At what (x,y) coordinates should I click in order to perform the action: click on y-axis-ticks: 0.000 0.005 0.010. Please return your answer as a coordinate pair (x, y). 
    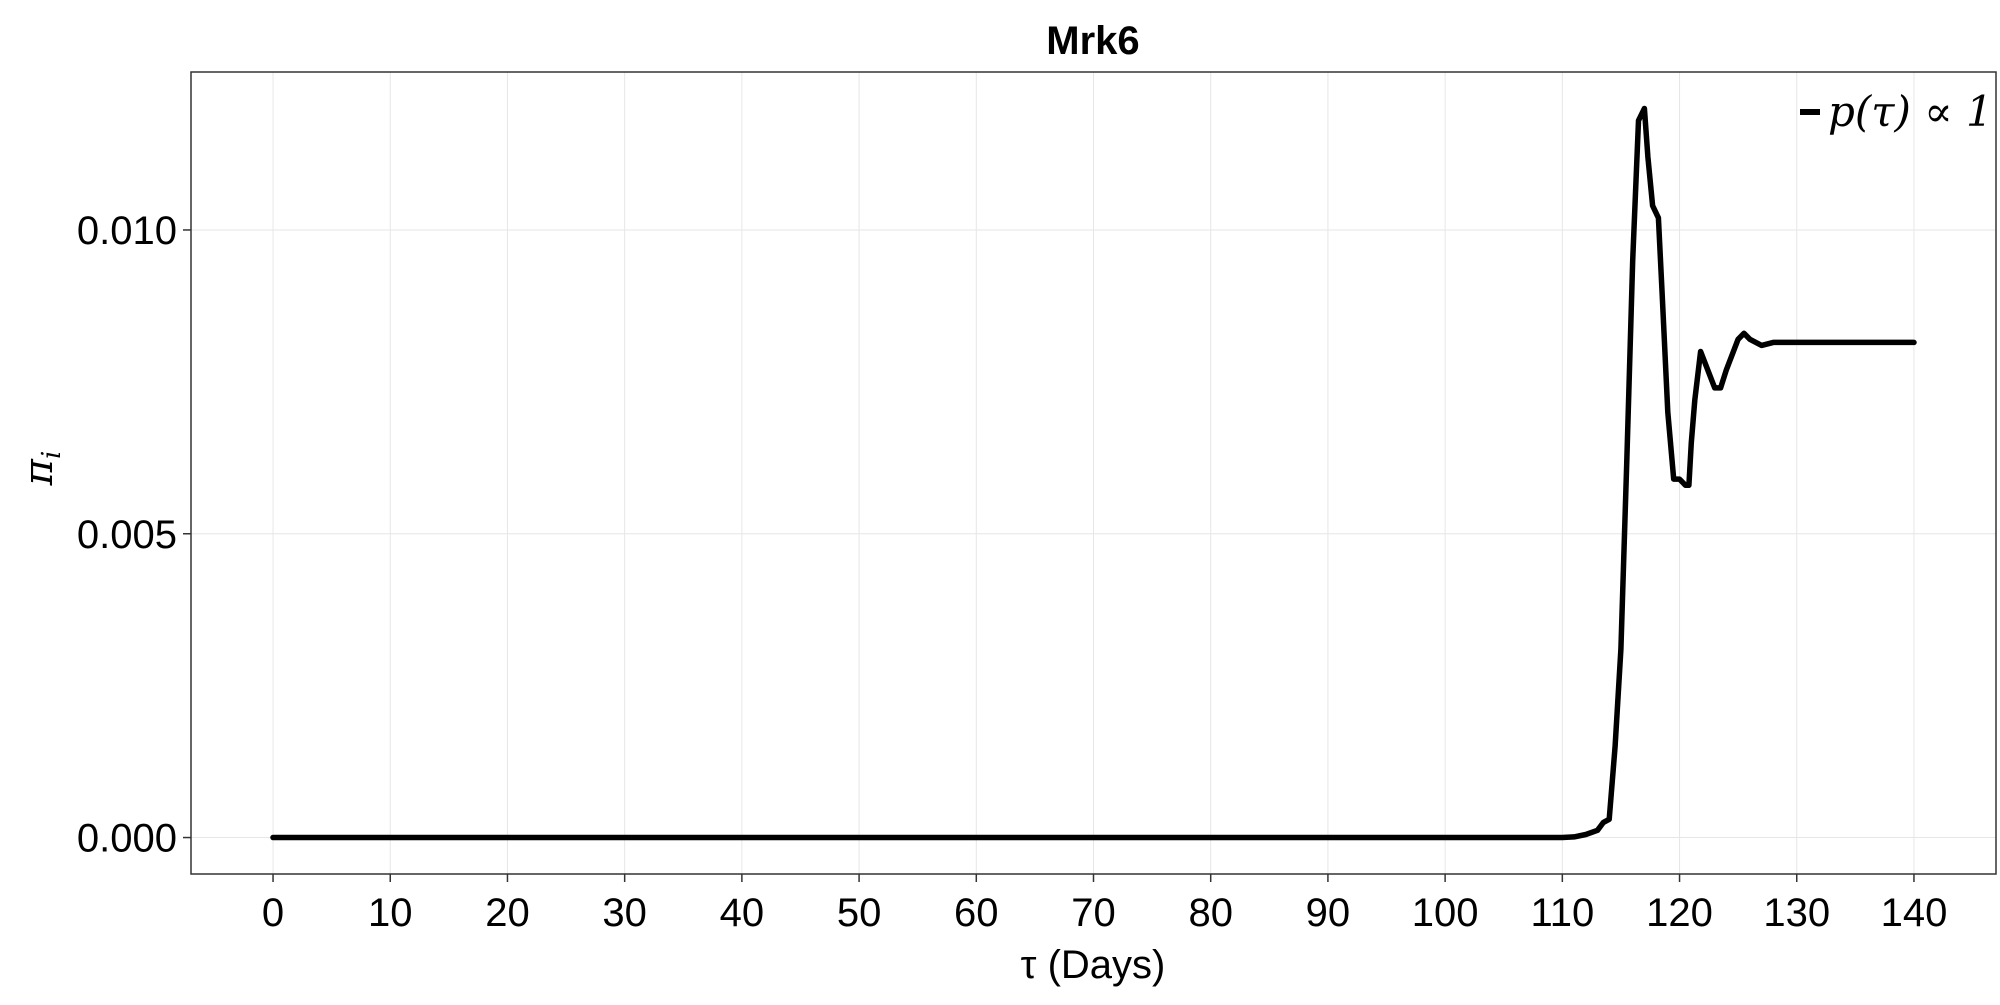
    Looking at the image, I should click on (134, 535).